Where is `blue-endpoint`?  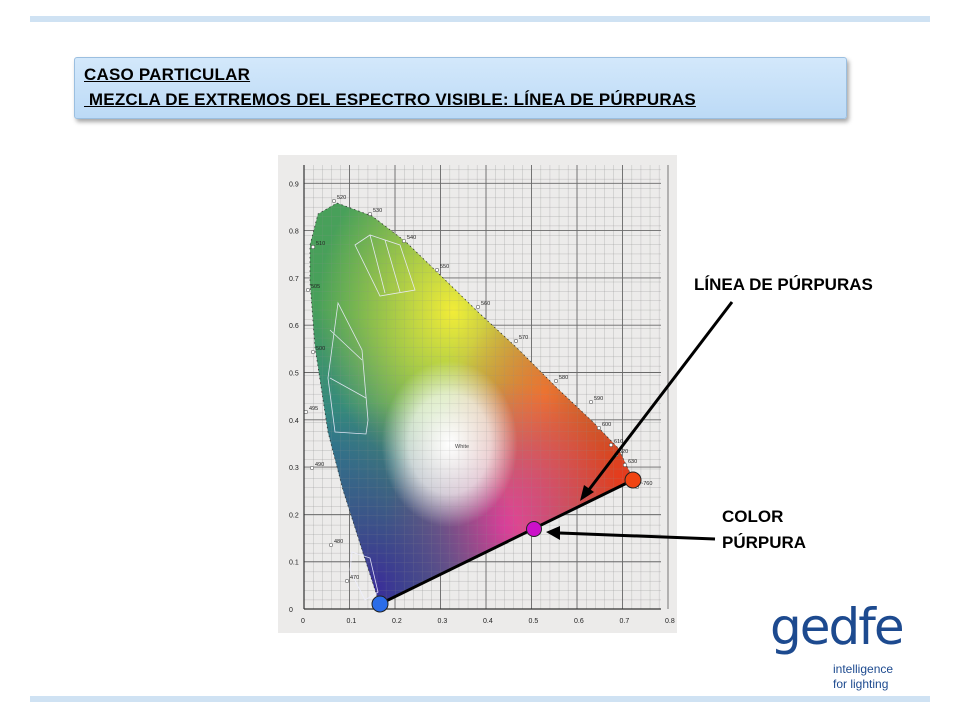 blue-endpoint is located at coordinates (380, 604).